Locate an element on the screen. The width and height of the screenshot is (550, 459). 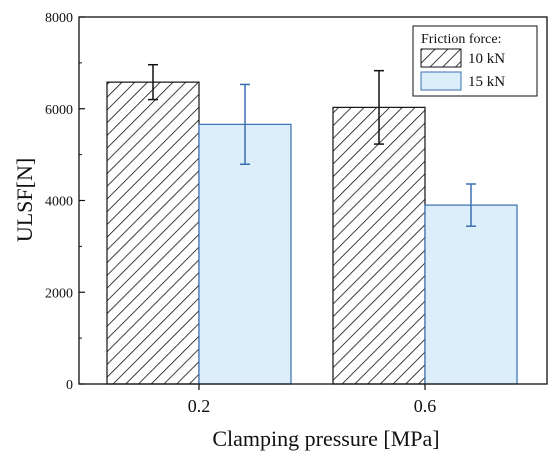
error-bar-15kn-0.2 is located at coordinates (245, 124).